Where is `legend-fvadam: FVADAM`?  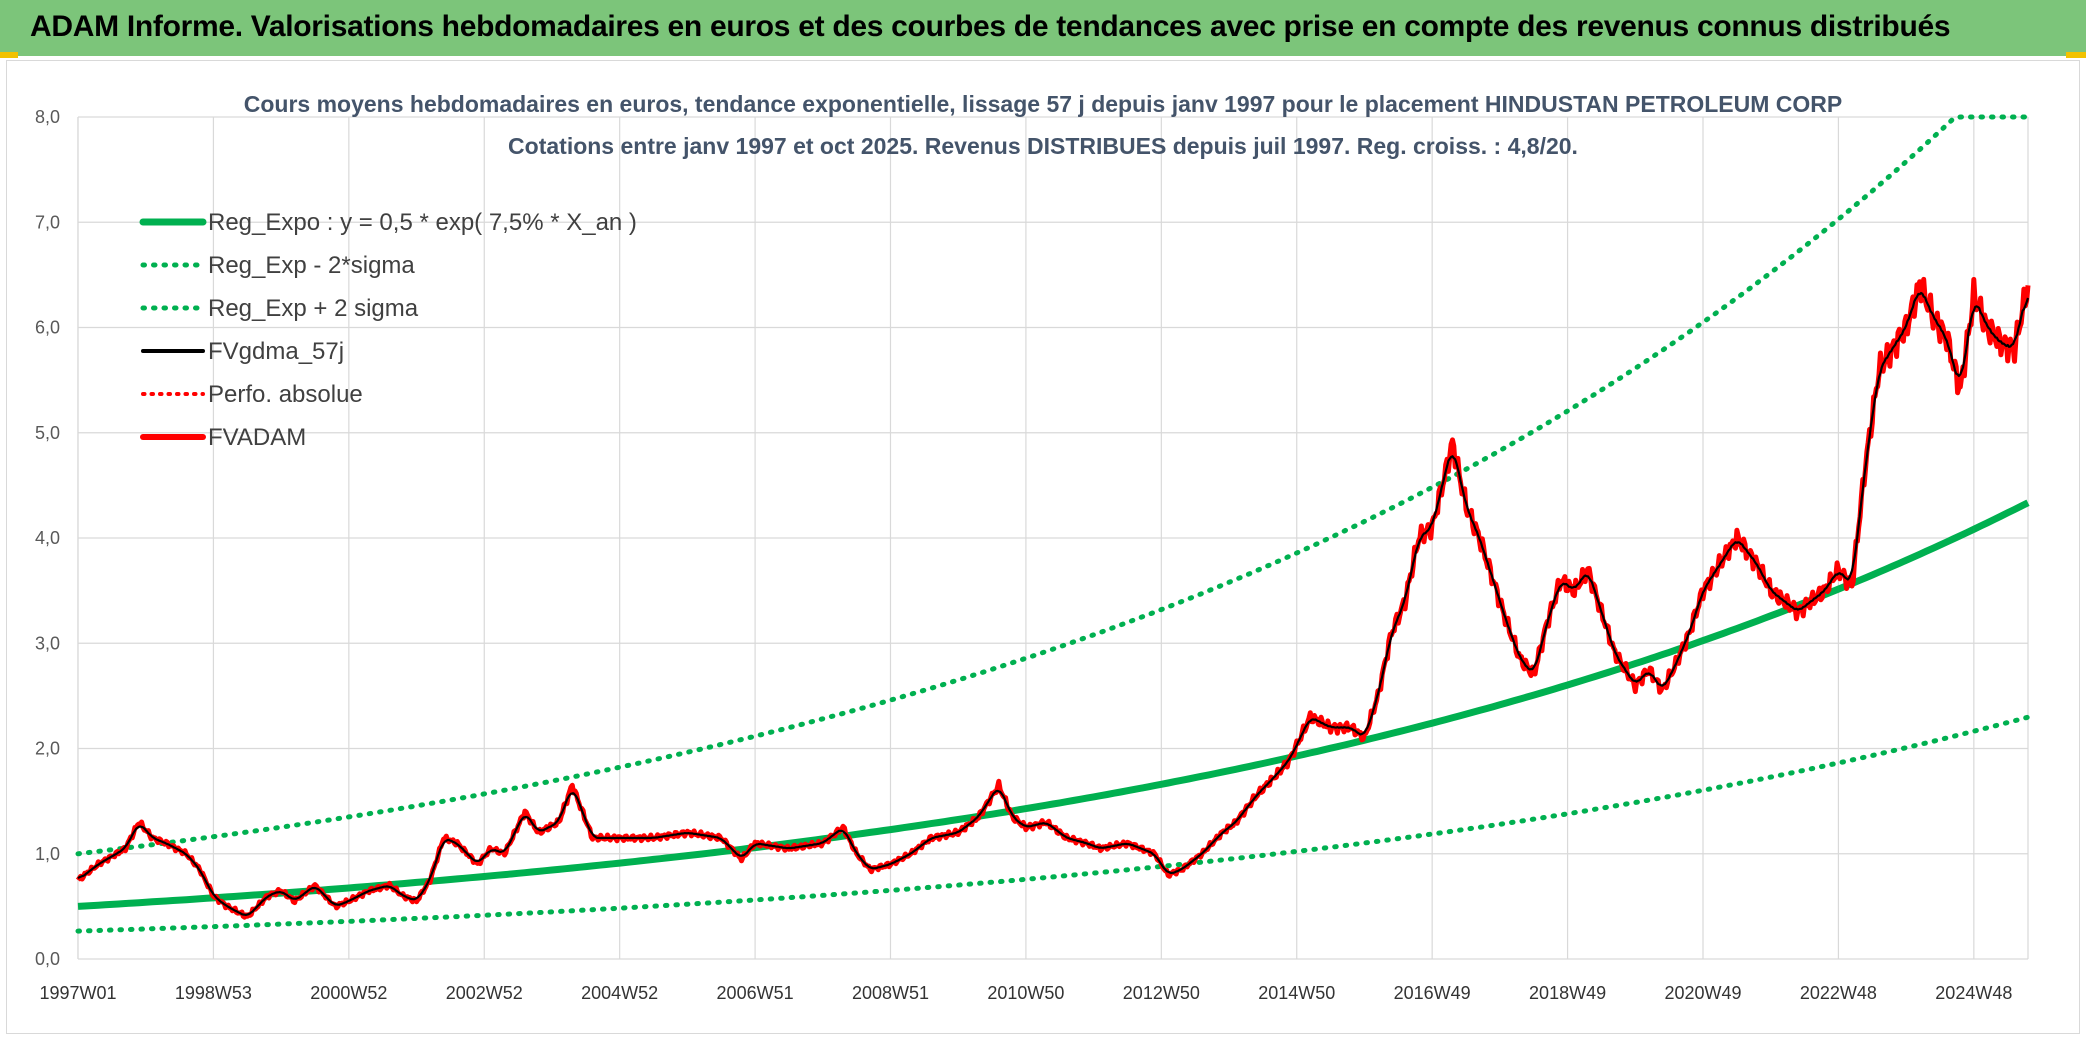
legend-fvadam: FVADAM is located at coordinates (223, 437).